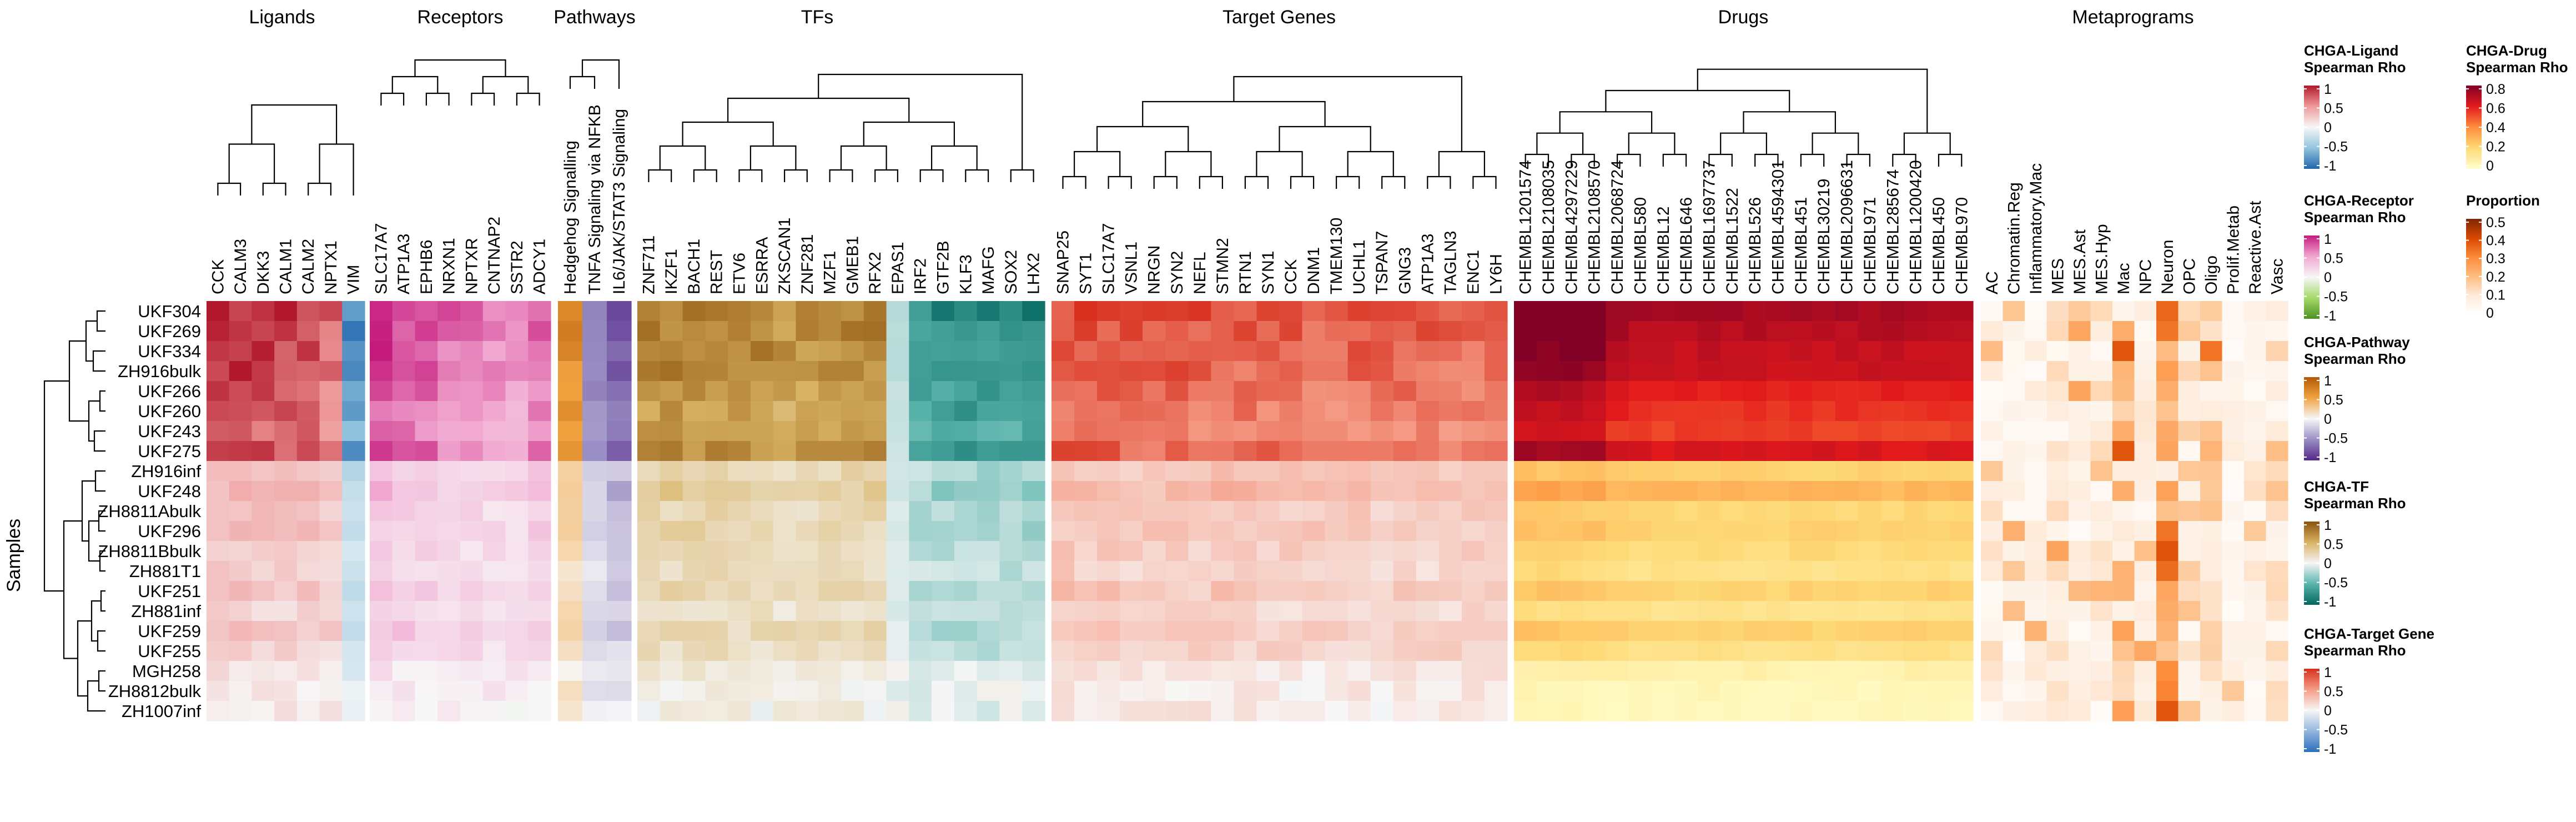 This screenshot has width=2576, height=822. Describe the element at coordinates (570, 217) in the screenshot. I see `column-label: Hedgehog Signalling` at that location.